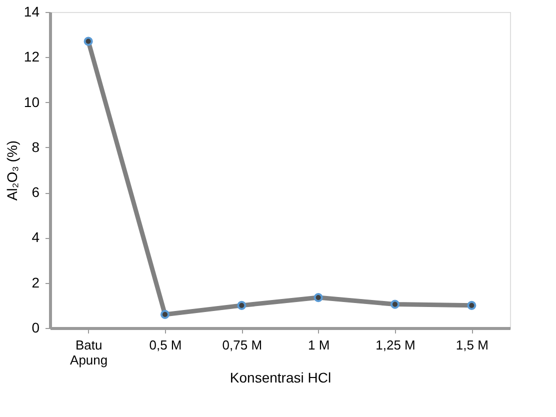 Image resolution: width=556 pixels, height=417 pixels. Describe the element at coordinates (36, 328) in the screenshot. I see `y-tick-label: 0` at that location.